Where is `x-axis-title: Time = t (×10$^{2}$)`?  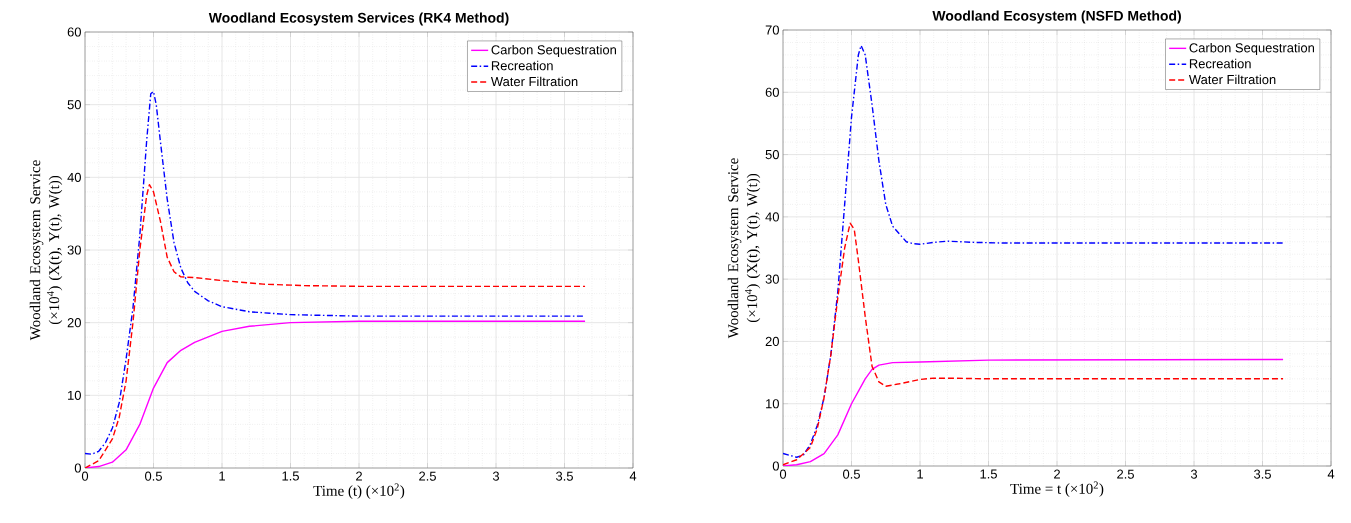 x-axis-title: Time = t (×10$^{2}$) is located at coordinates (1057, 489).